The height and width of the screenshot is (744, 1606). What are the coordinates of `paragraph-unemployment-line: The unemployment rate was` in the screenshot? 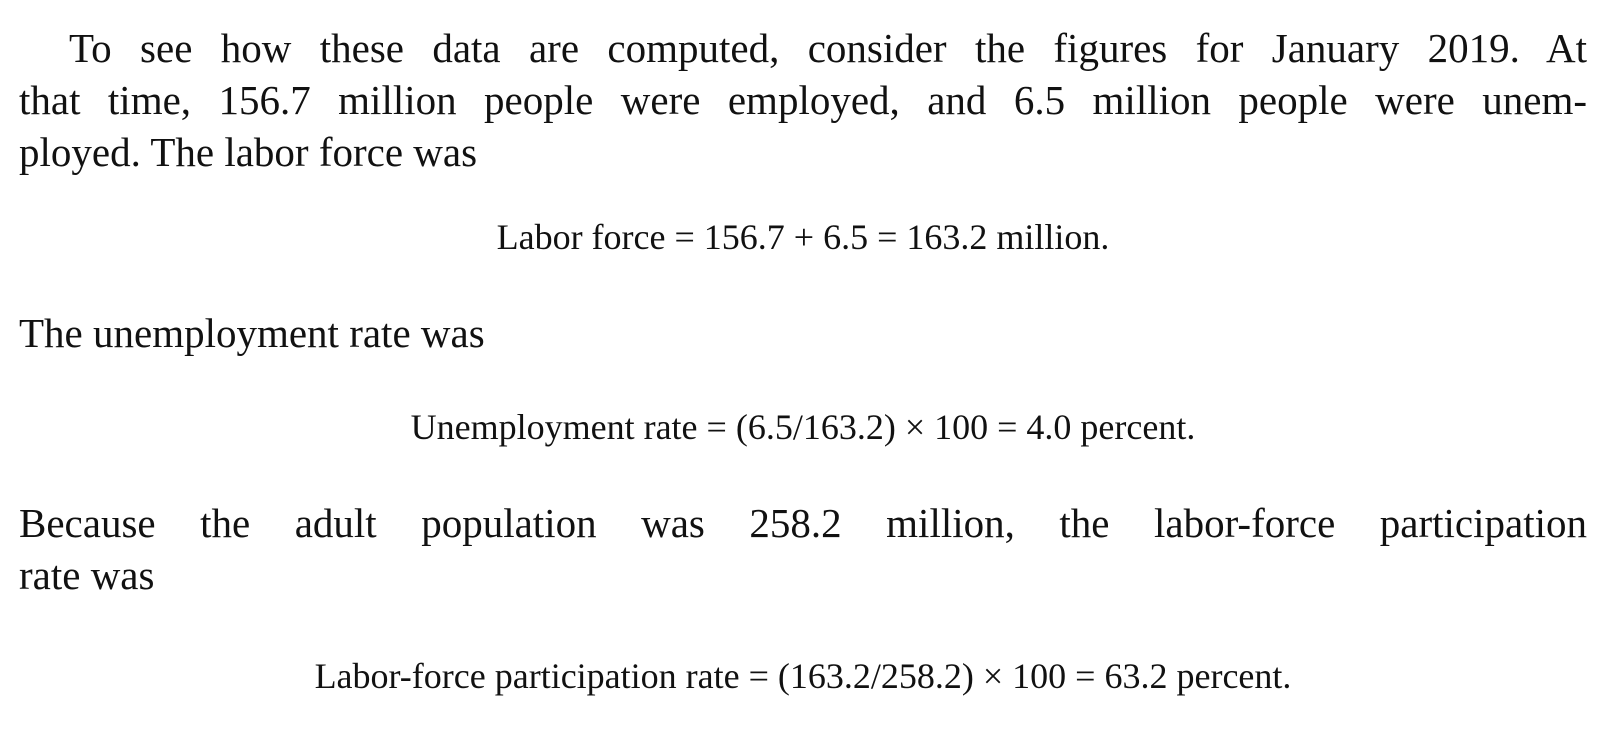 It's located at (252, 333).